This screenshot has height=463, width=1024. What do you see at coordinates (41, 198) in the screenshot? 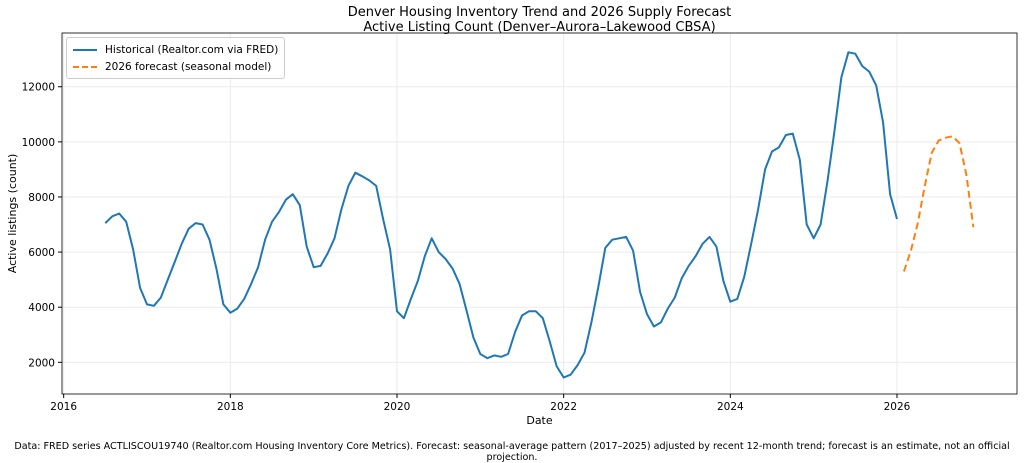
I see `y-tick-label: 8000` at bounding box center [41, 198].